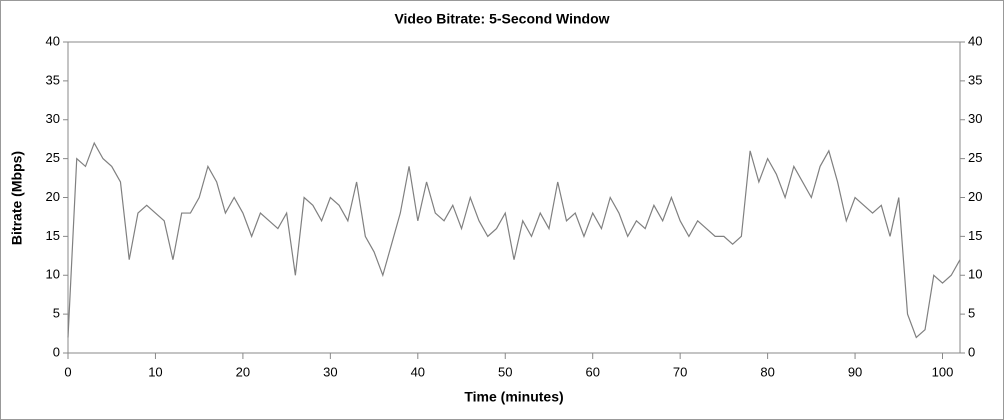 The image size is (1004, 420). I want to click on x-tick-label: 90, so click(855, 371).